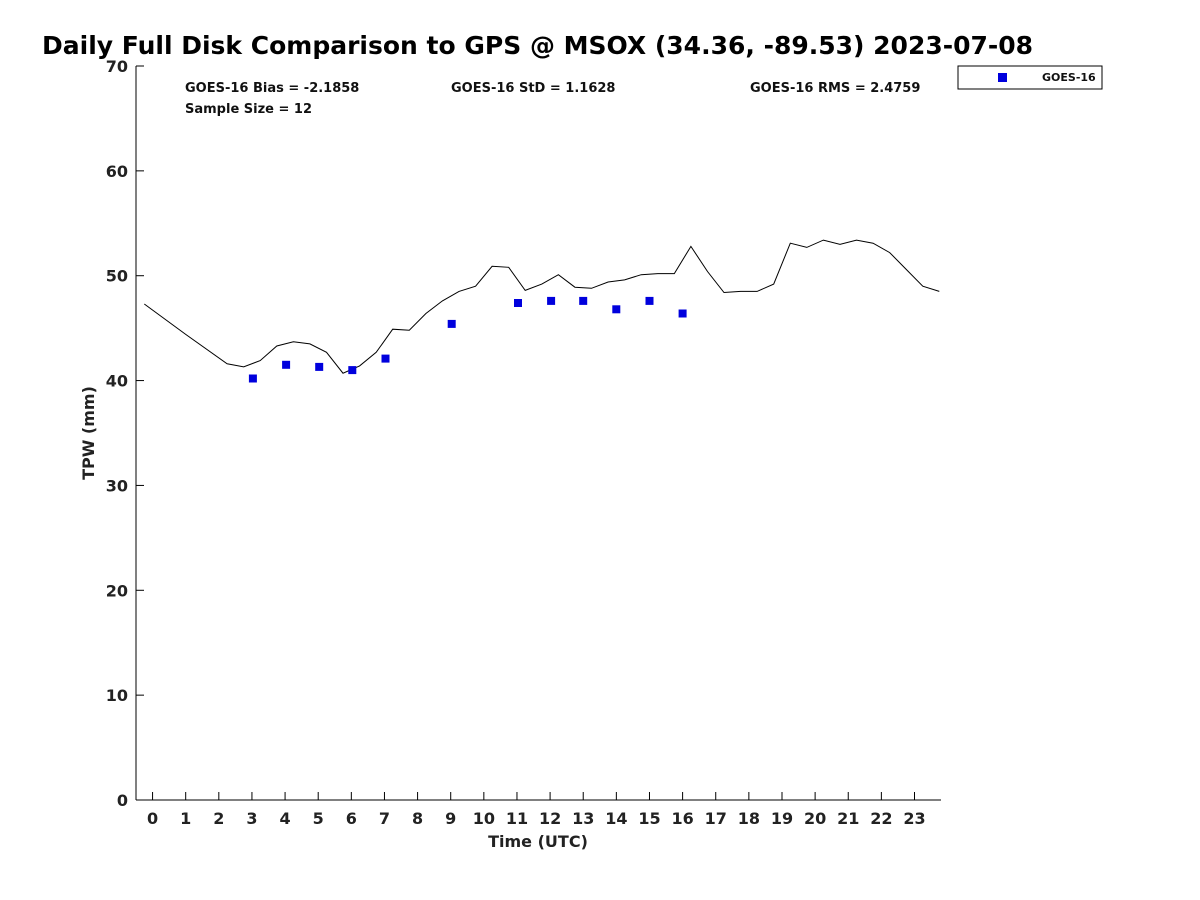  Describe the element at coordinates (583, 818) in the screenshot. I see `x-tick-label: 13` at that location.